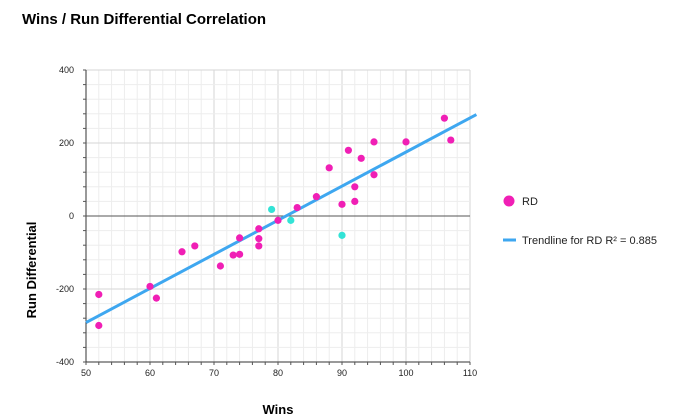 This screenshot has width=700, height=420. Describe the element at coordinates (405, 373) in the screenshot. I see `x-tick-label: 100` at that location.